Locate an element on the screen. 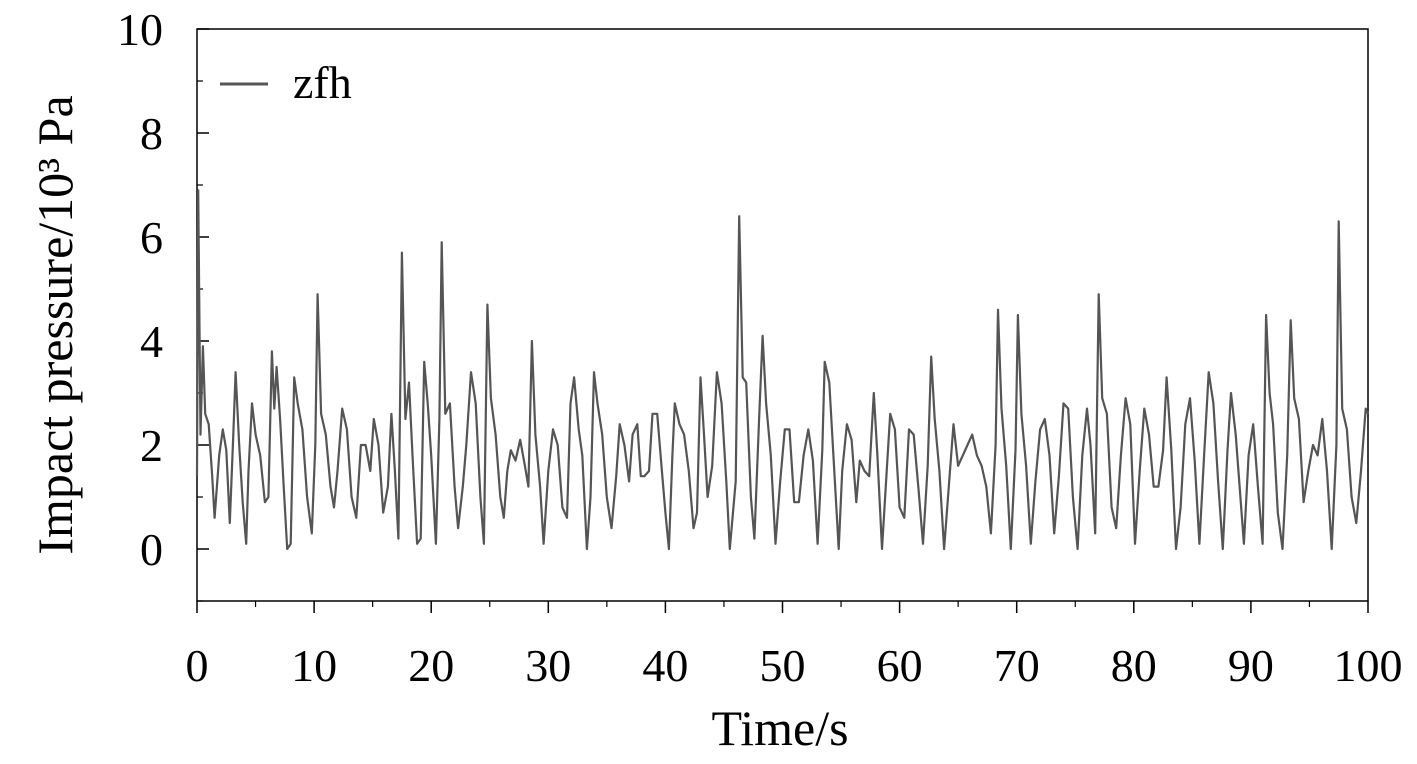 This screenshot has width=1417, height=764. x-tick-label: 10 is located at coordinates (314, 665).